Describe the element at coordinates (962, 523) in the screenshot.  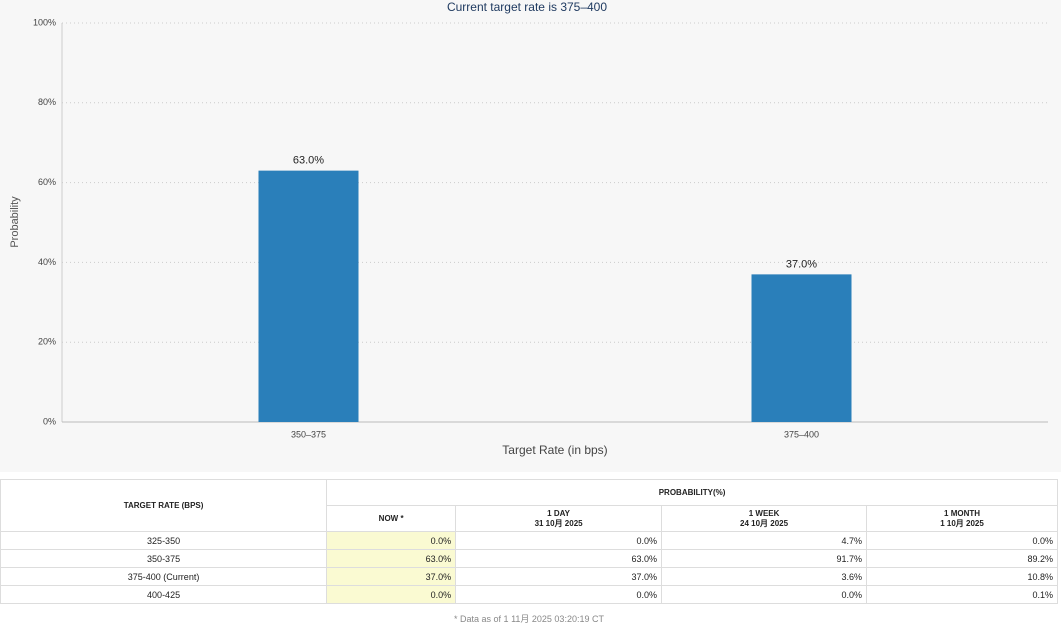
I see `column-date: 1 10月 2025` at that location.